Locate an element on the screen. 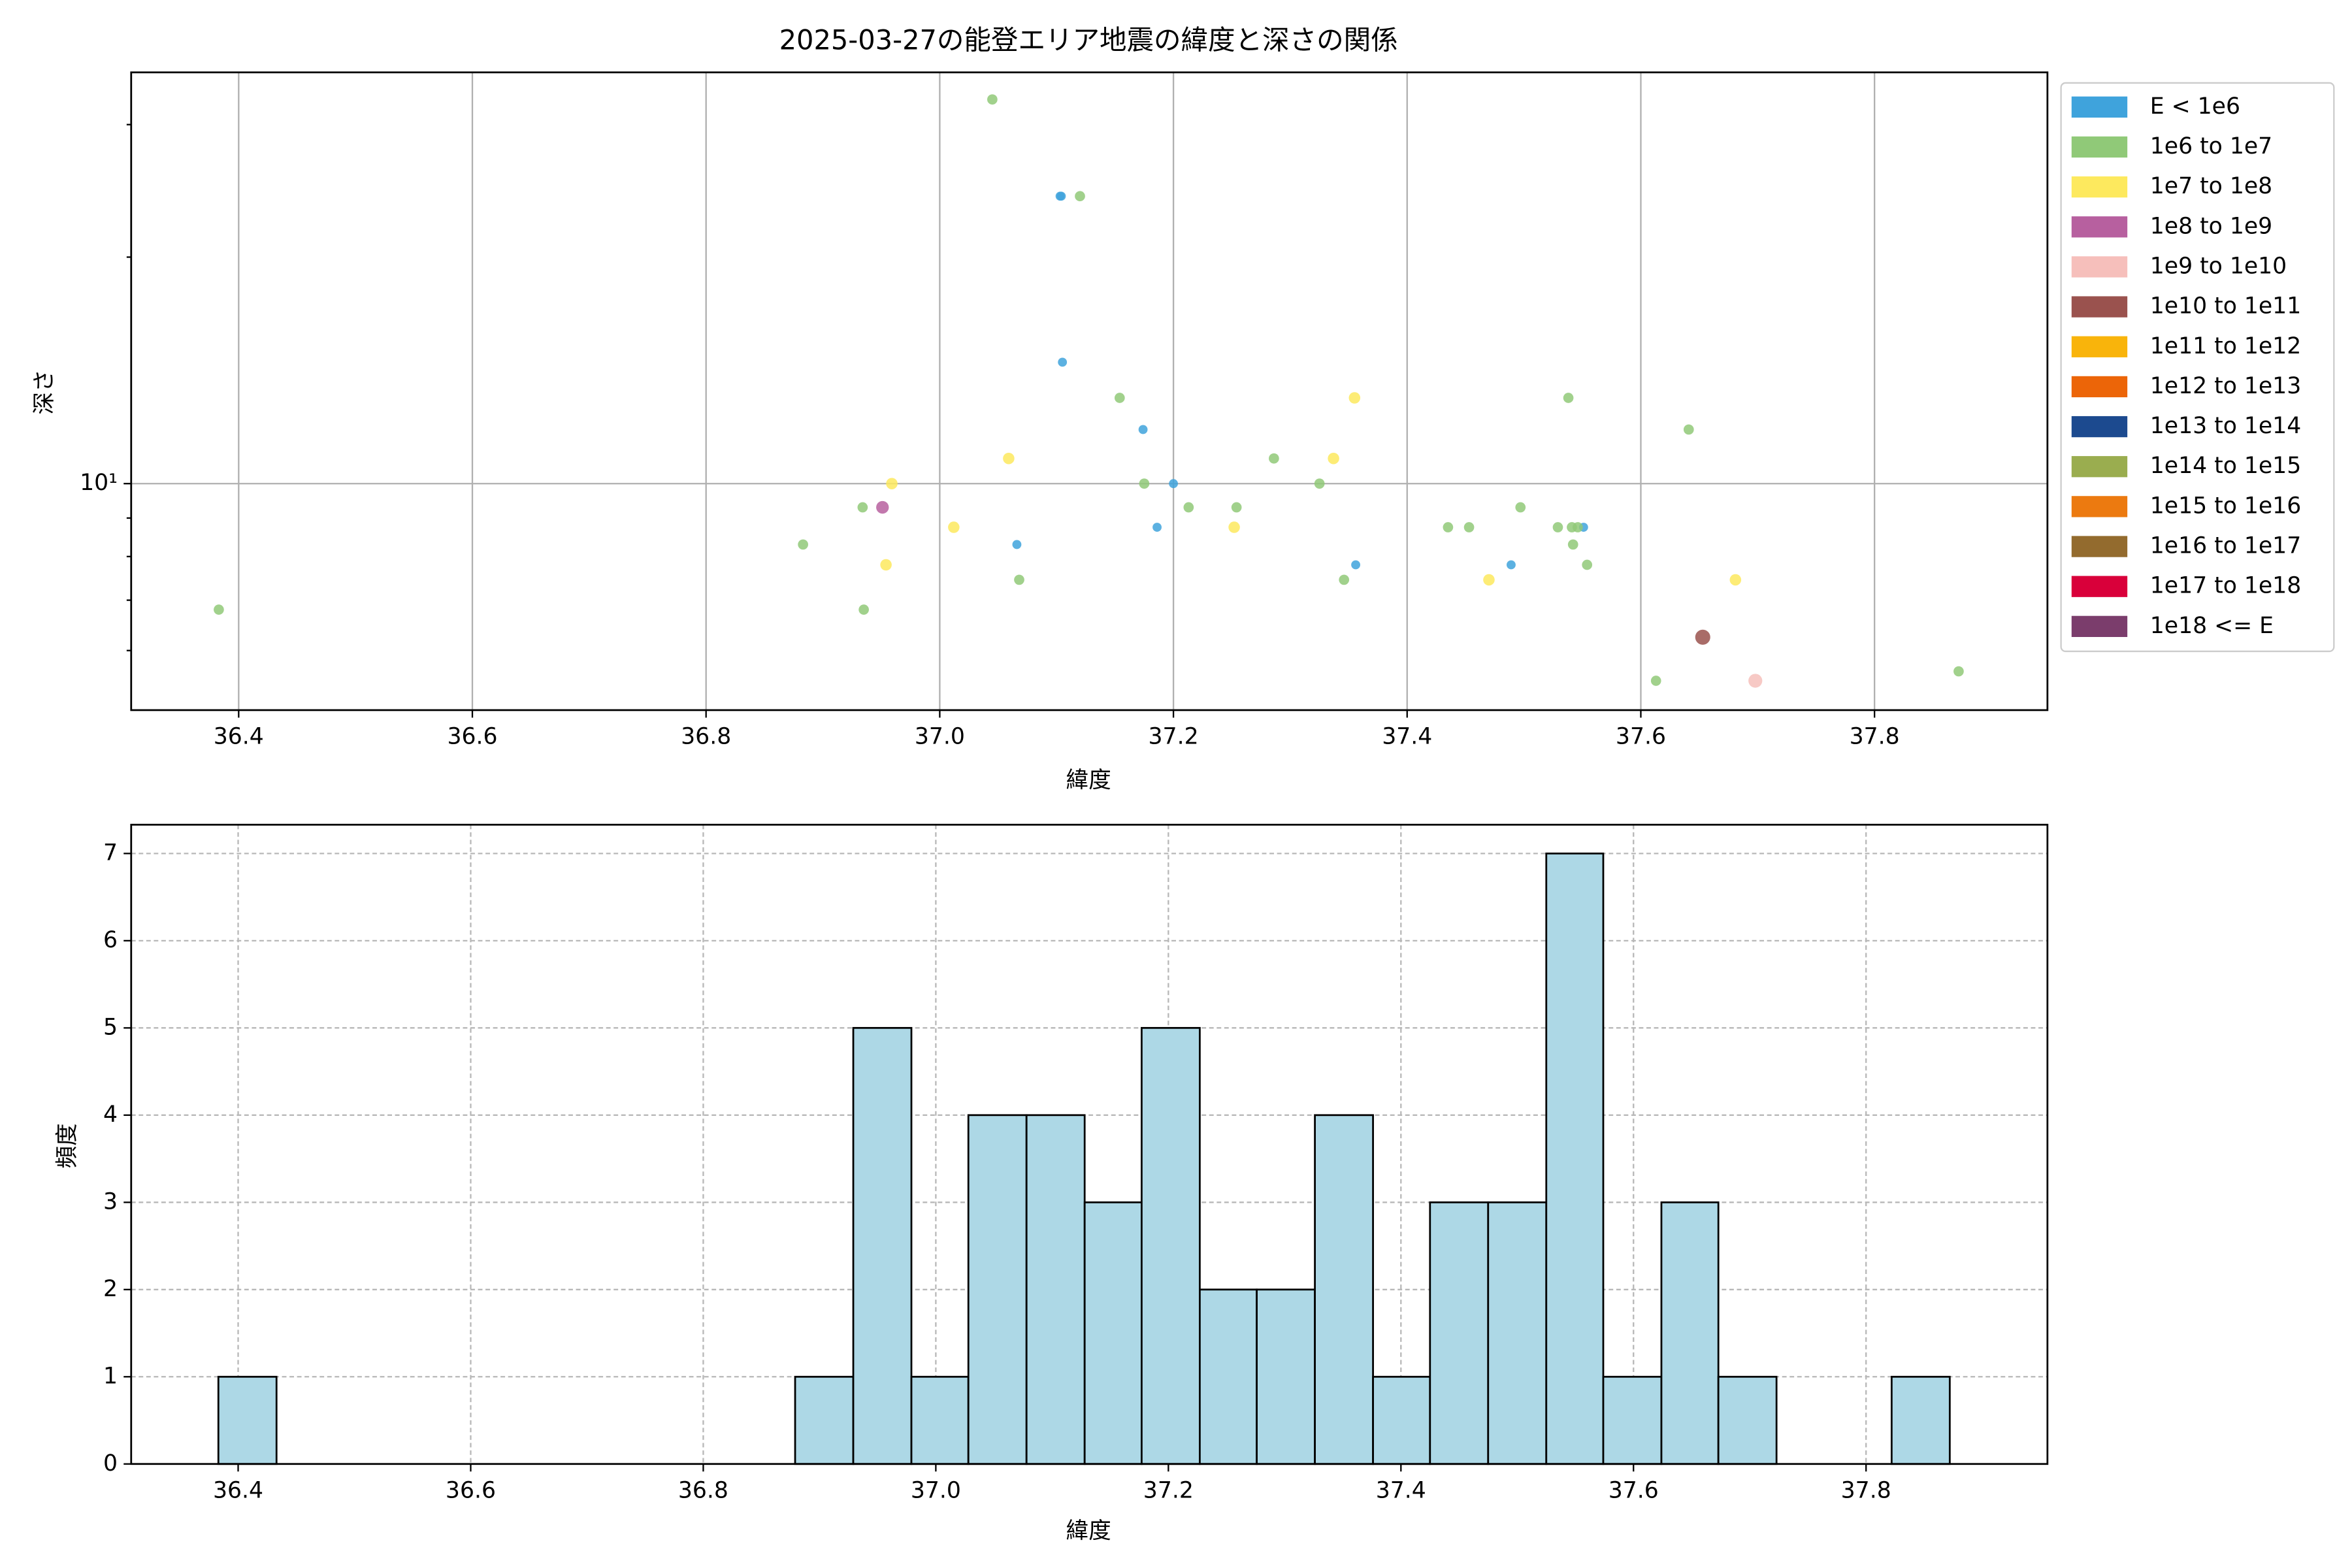 The image size is (2352, 1568). y-tick-label: 5 is located at coordinates (110, 1027).